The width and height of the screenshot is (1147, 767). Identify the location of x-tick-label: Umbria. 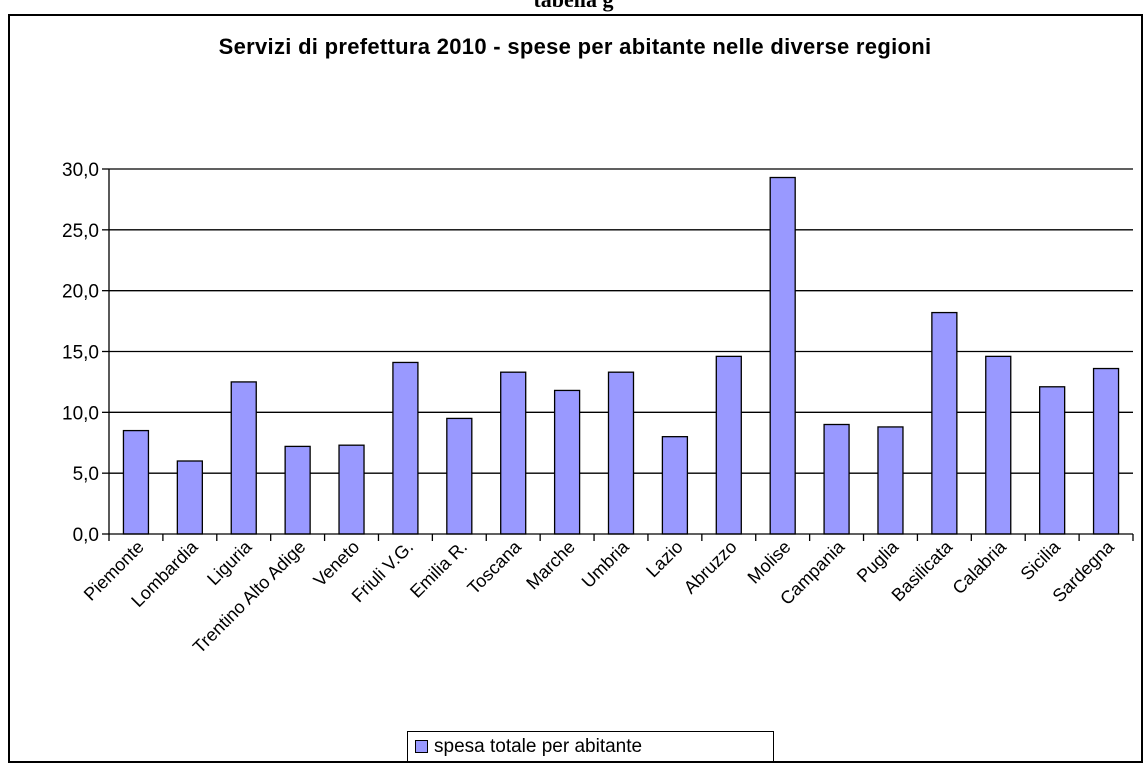
(606, 564).